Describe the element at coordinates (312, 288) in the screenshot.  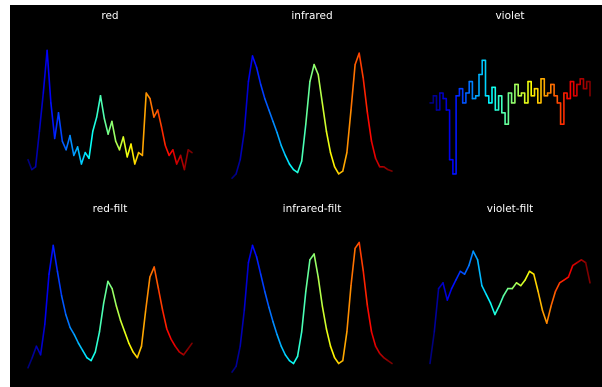
I see `panel-infrared-filt: infrared-filt` at that location.